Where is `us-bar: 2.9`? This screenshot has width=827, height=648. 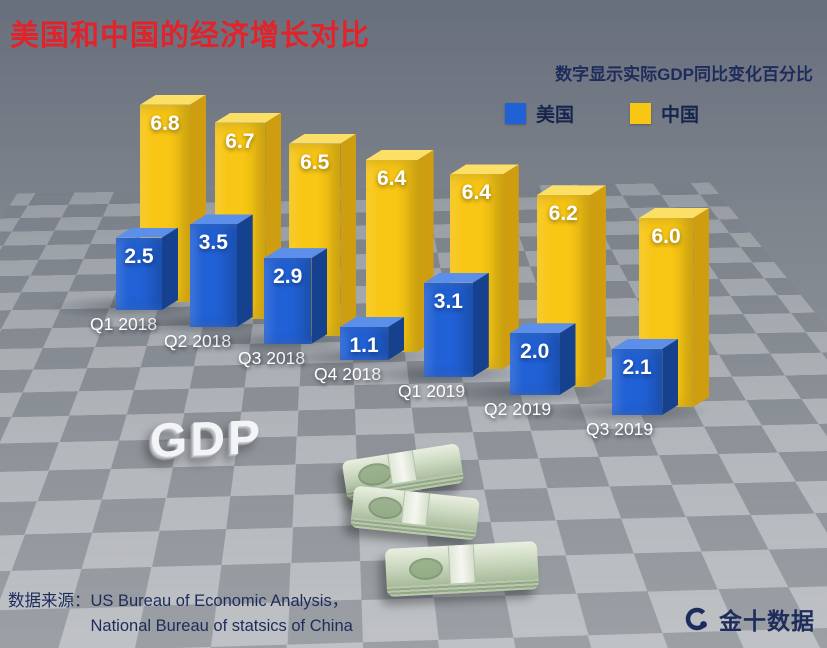 us-bar: 2.9 is located at coordinates (287, 301).